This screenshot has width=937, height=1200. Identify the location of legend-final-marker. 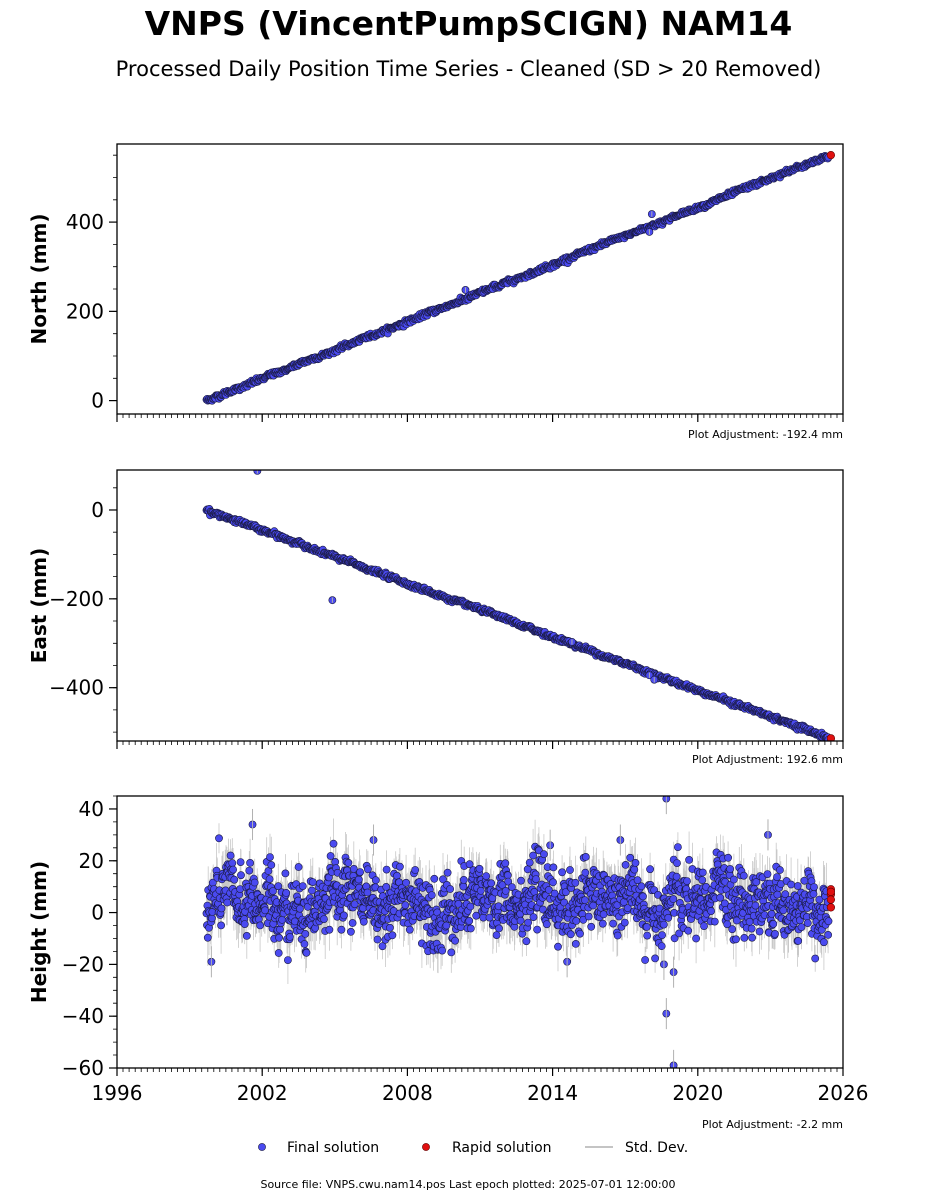
(262, 1147).